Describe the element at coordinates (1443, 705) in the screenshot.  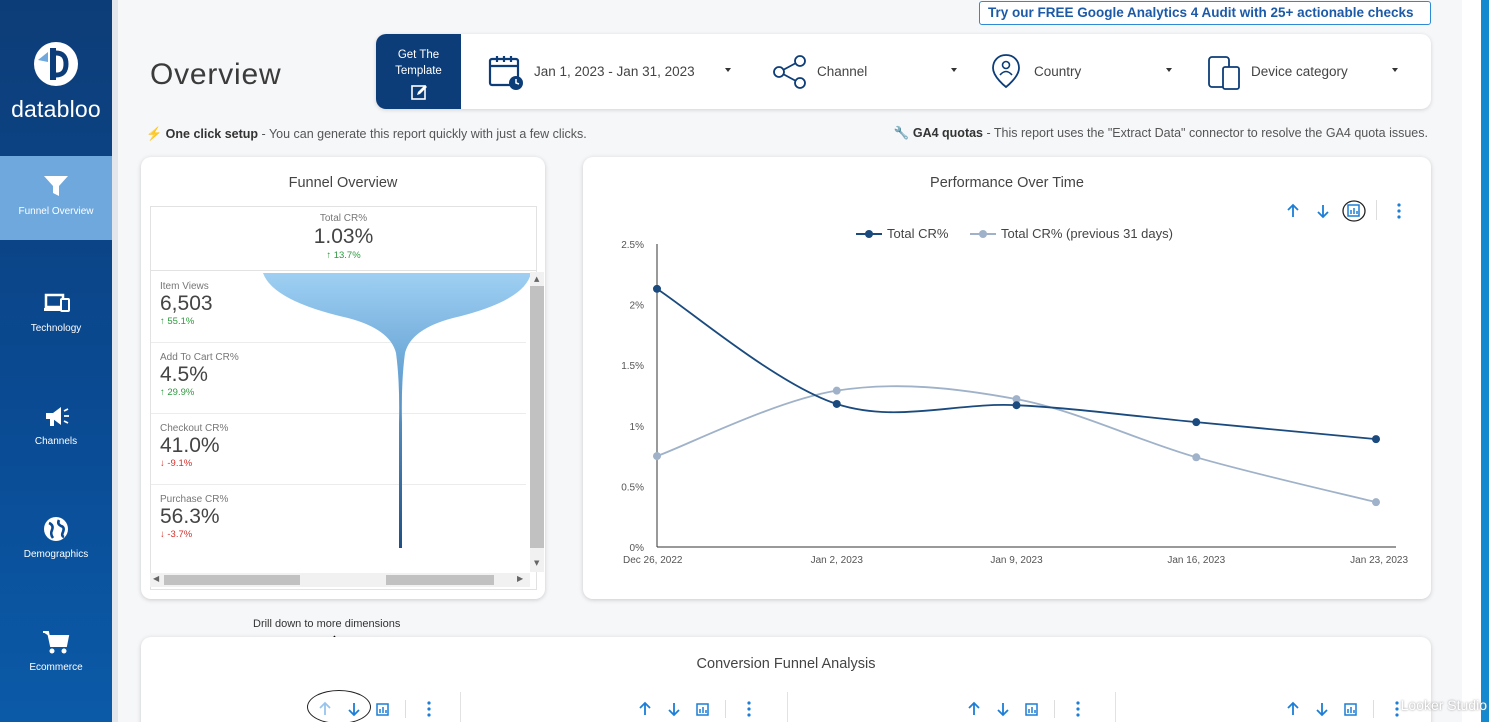
I see `looker-studio-watermark: Looker Studio` at that location.